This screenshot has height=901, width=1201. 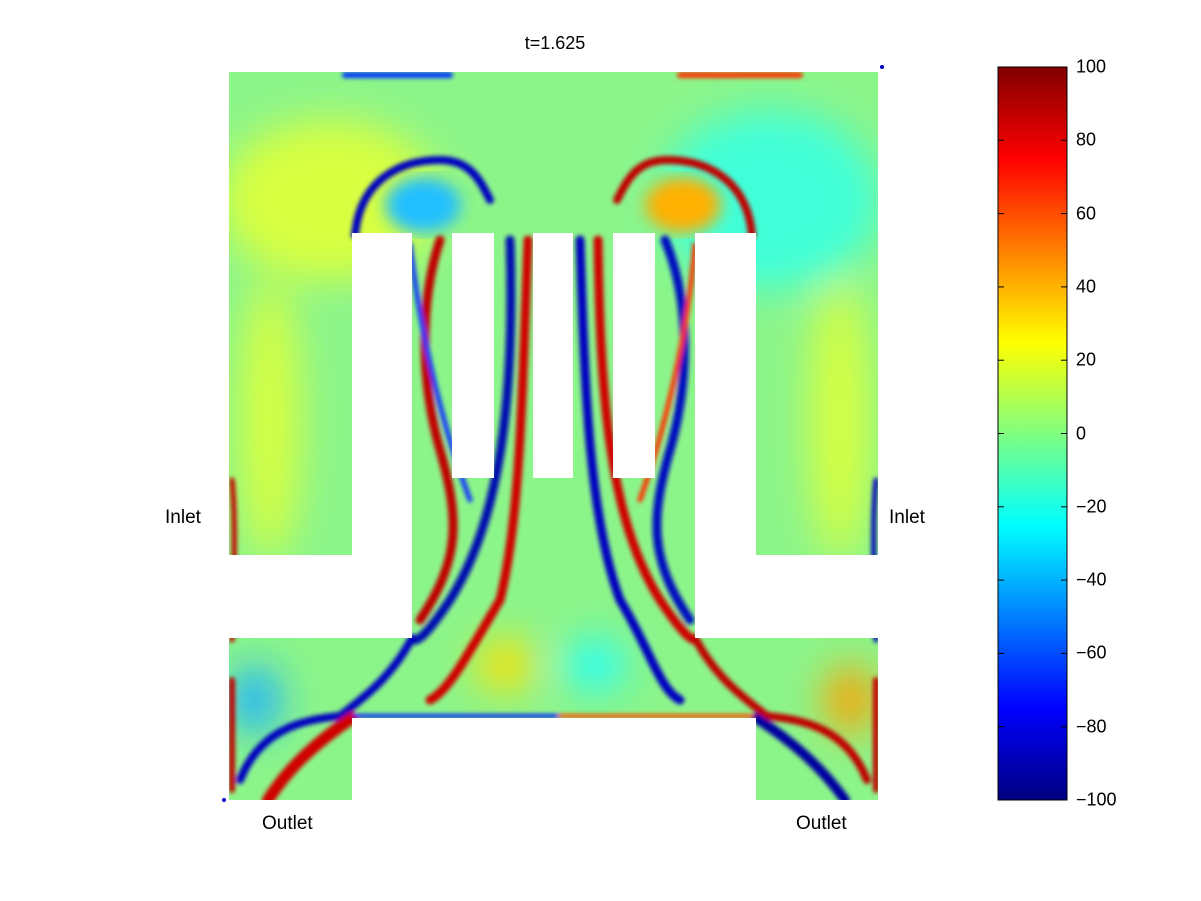 I want to click on colorbar-tick-label: −80, so click(x=1091, y=726).